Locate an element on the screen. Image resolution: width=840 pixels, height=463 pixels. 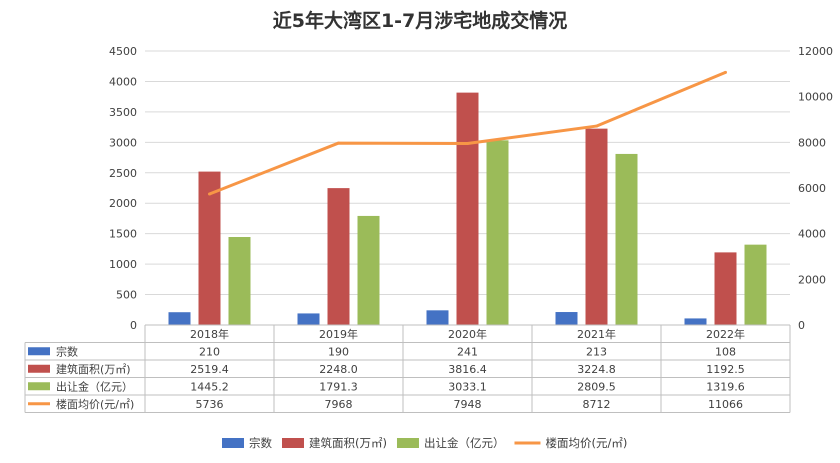
table-cell-value: 7948 is located at coordinates (468, 404).